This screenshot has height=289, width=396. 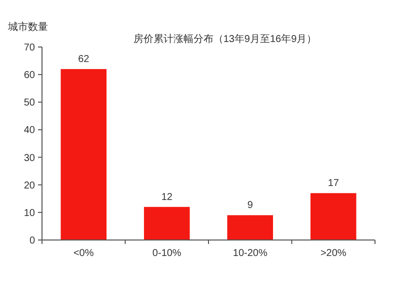 I want to click on ytick: 0, so click(x=32, y=241).